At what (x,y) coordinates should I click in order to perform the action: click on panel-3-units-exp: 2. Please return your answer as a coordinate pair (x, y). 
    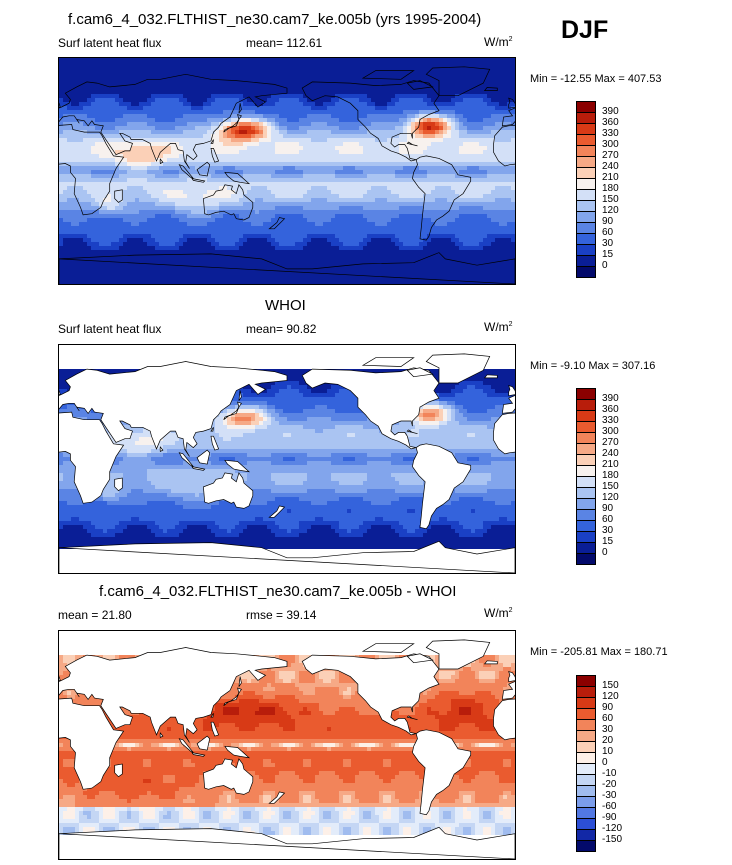
    Looking at the image, I should click on (510, 610).